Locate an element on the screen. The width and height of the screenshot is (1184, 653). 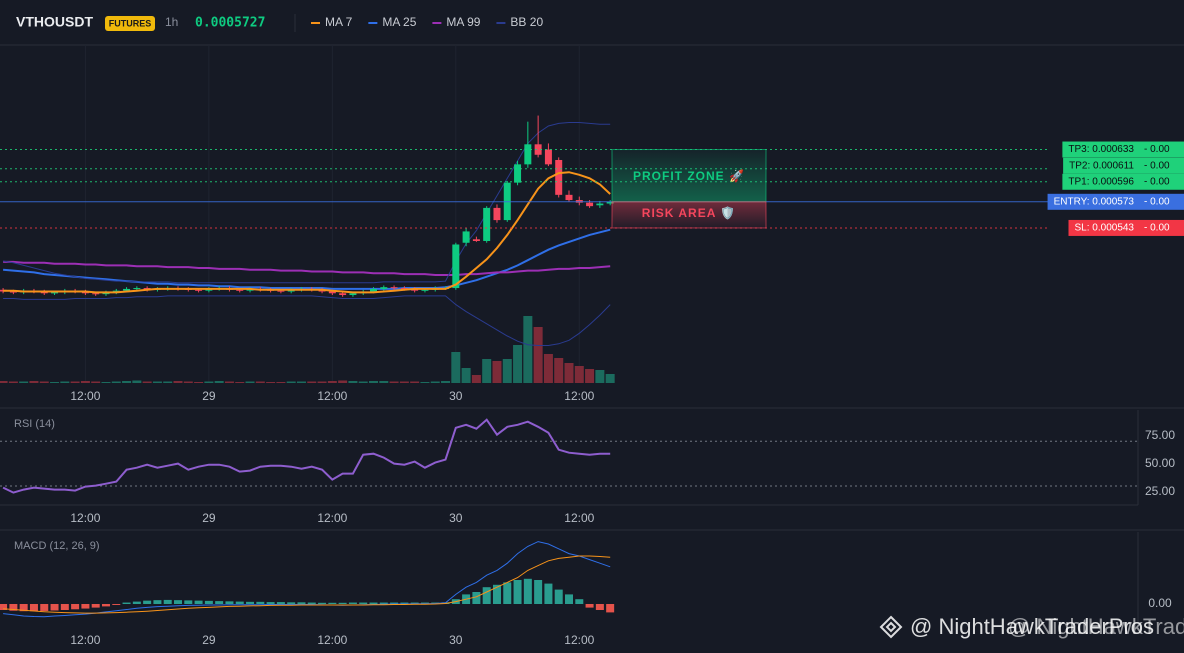
watermark-echo: @ NightHawkTraderPros is located at coordinates (1096, 626).